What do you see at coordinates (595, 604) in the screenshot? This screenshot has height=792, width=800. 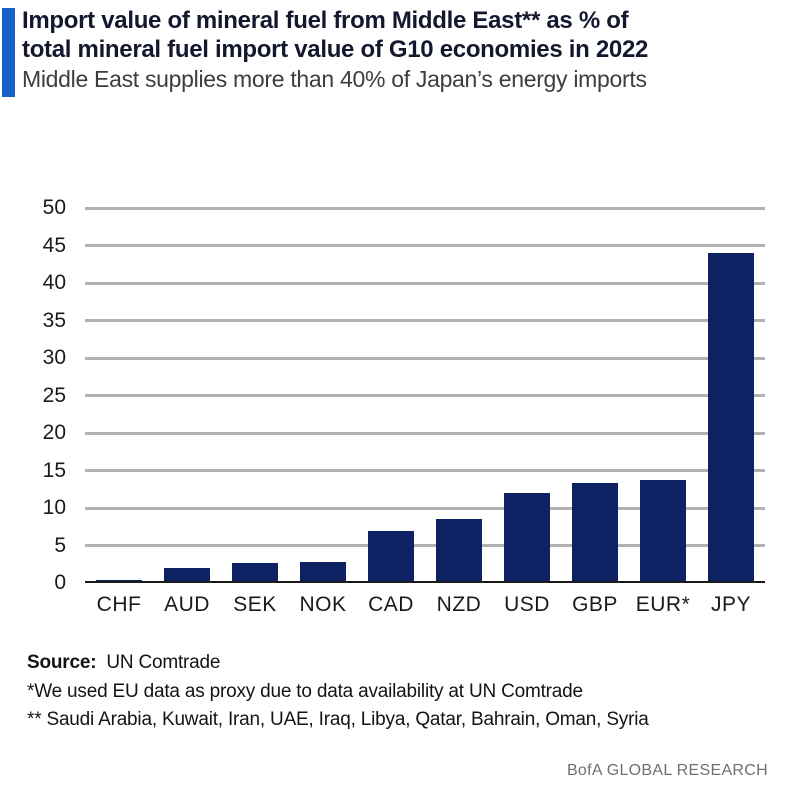 I see `x-tick-label: GBP` at bounding box center [595, 604].